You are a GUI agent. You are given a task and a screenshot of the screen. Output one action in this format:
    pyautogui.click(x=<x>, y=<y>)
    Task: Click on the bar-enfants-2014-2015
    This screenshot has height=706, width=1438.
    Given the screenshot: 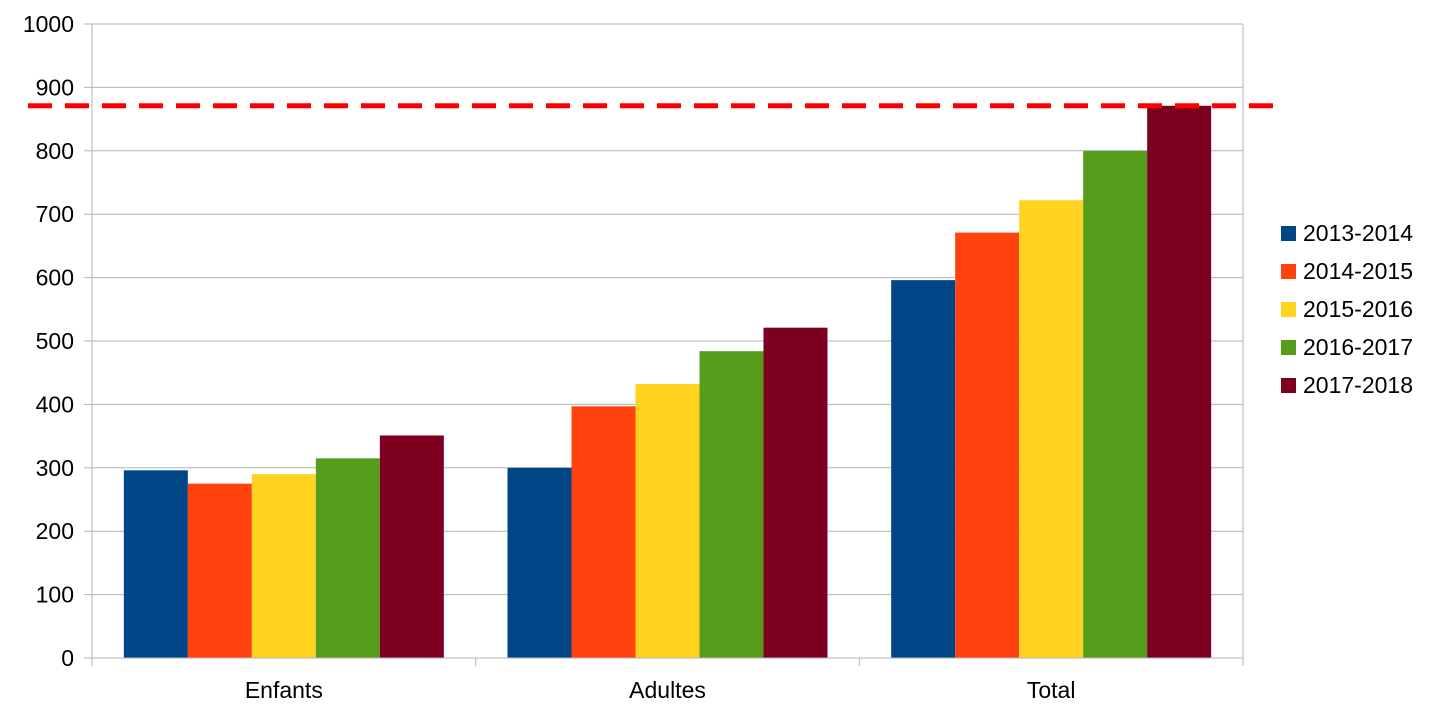 What is the action you would take?
    pyautogui.click(x=219, y=570)
    